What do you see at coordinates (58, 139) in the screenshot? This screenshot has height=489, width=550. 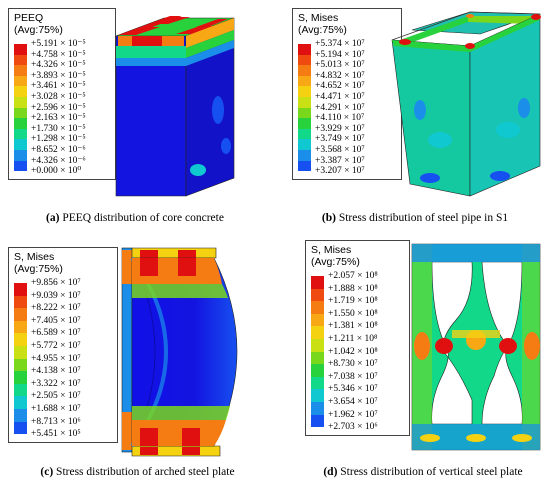 I see `legend-a-value: +1.298 × 10⁻⁵` at bounding box center [58, 139].